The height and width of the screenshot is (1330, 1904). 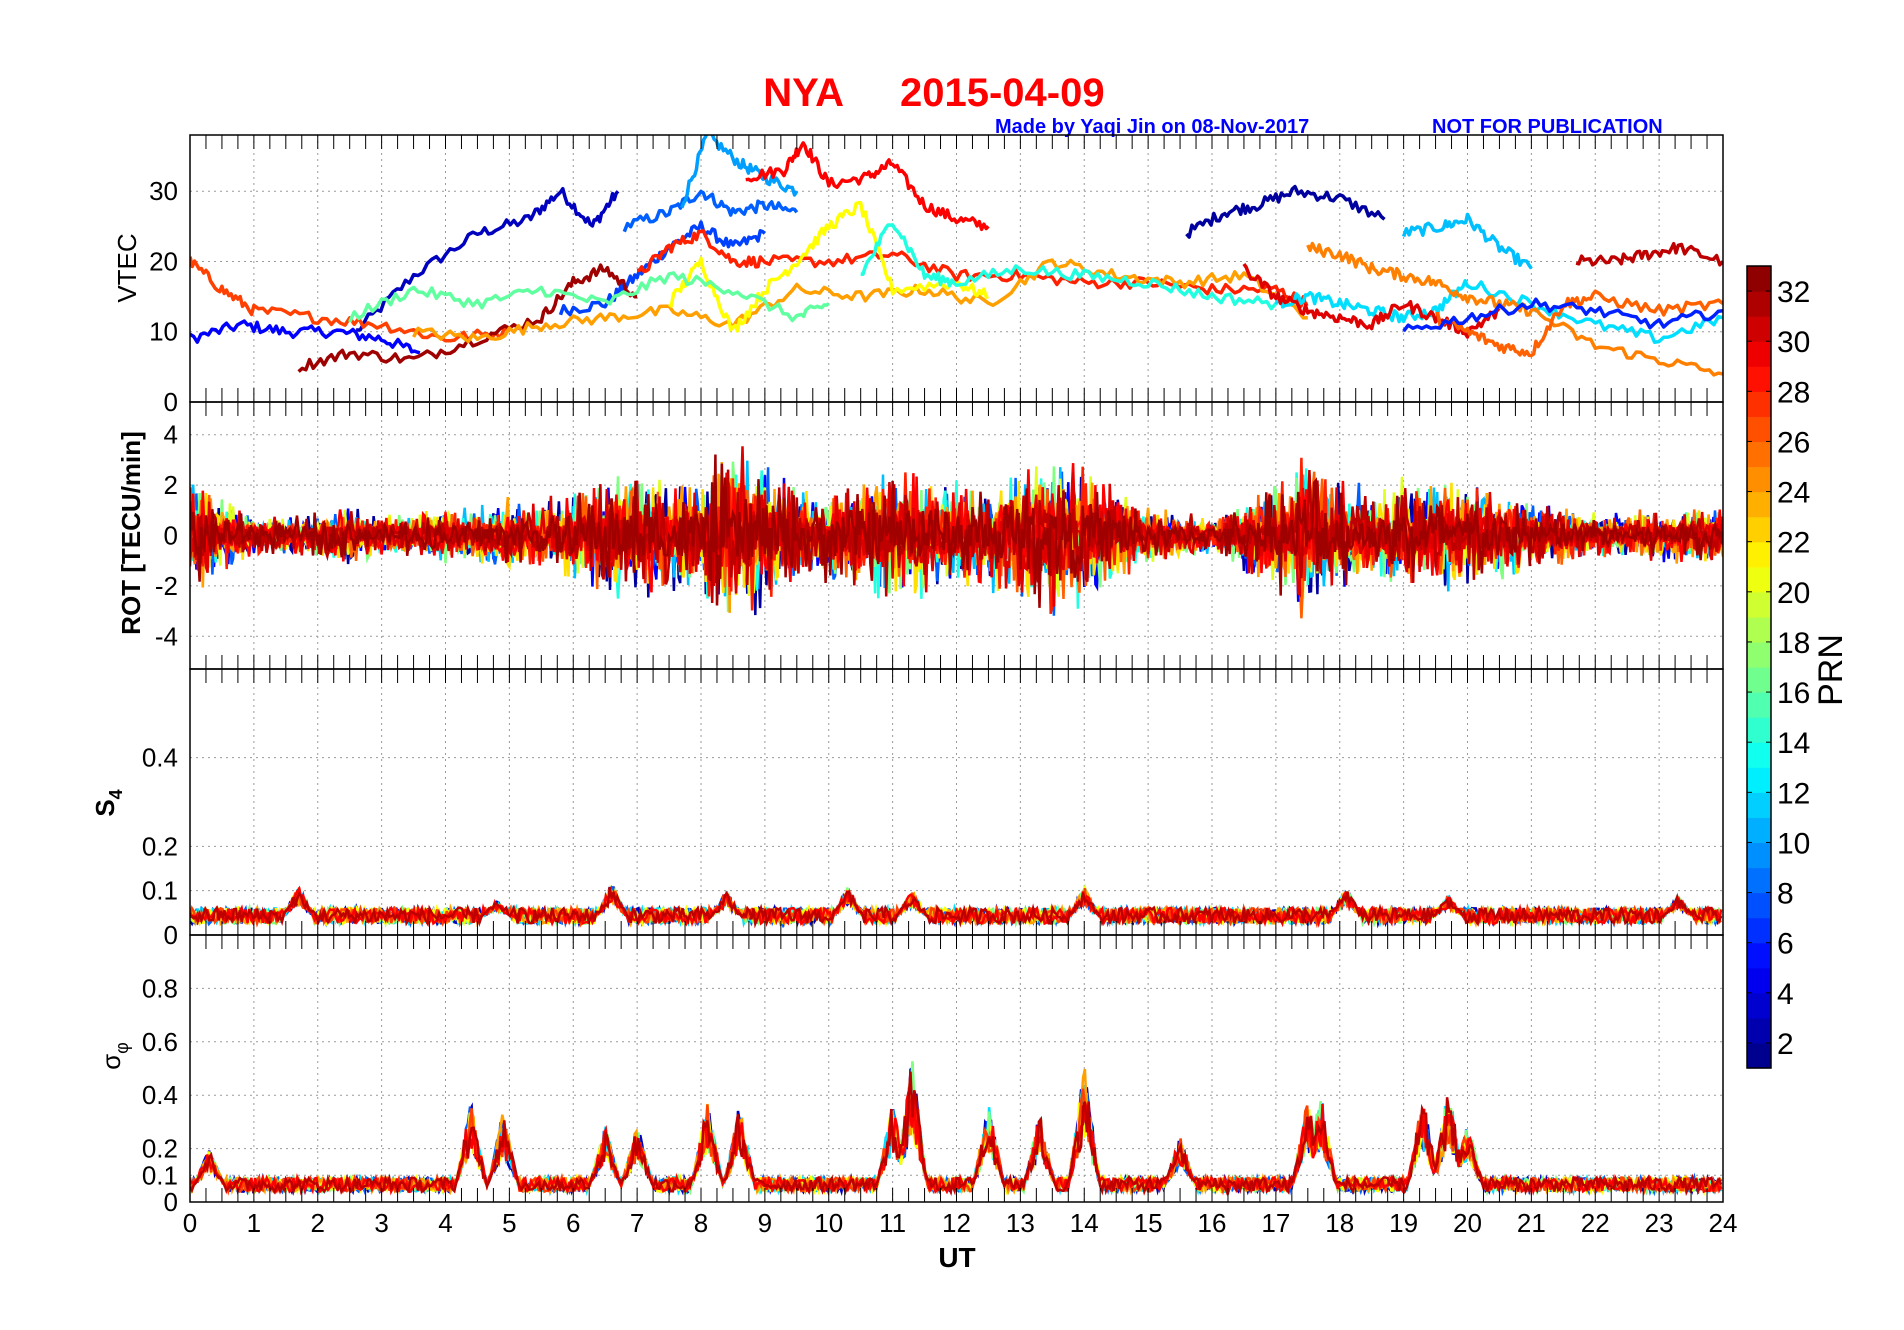 I want to click on y-tick-label: 10, so click(x=163, y=332).